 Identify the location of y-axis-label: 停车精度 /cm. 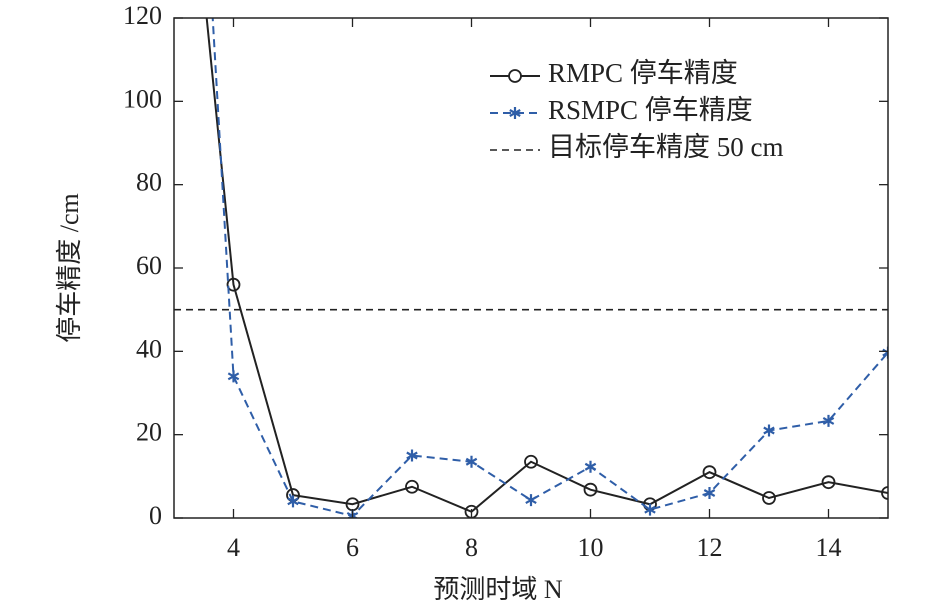
(69, 268).